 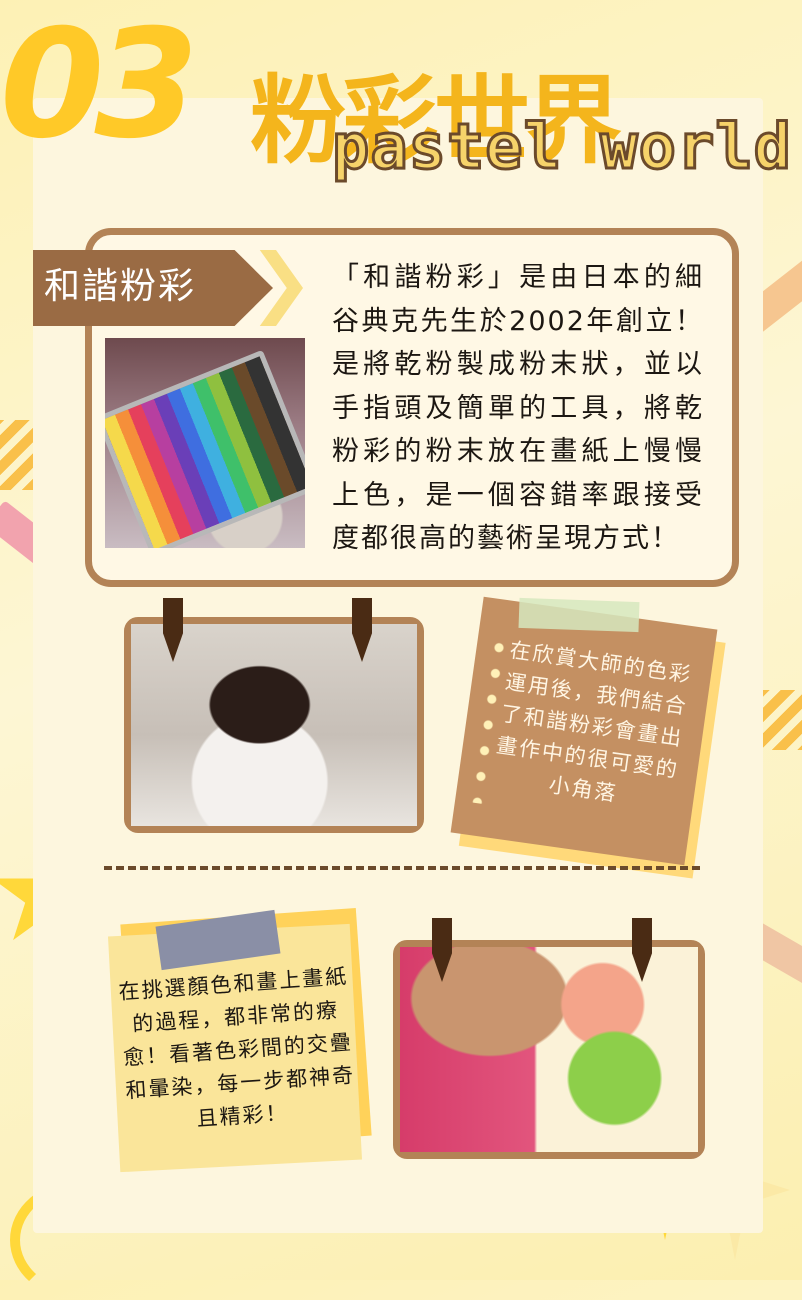 What do you see at coordinates (579, 615) in the screenshot?
I see `tape-strip` at bounding box center [579, 615].